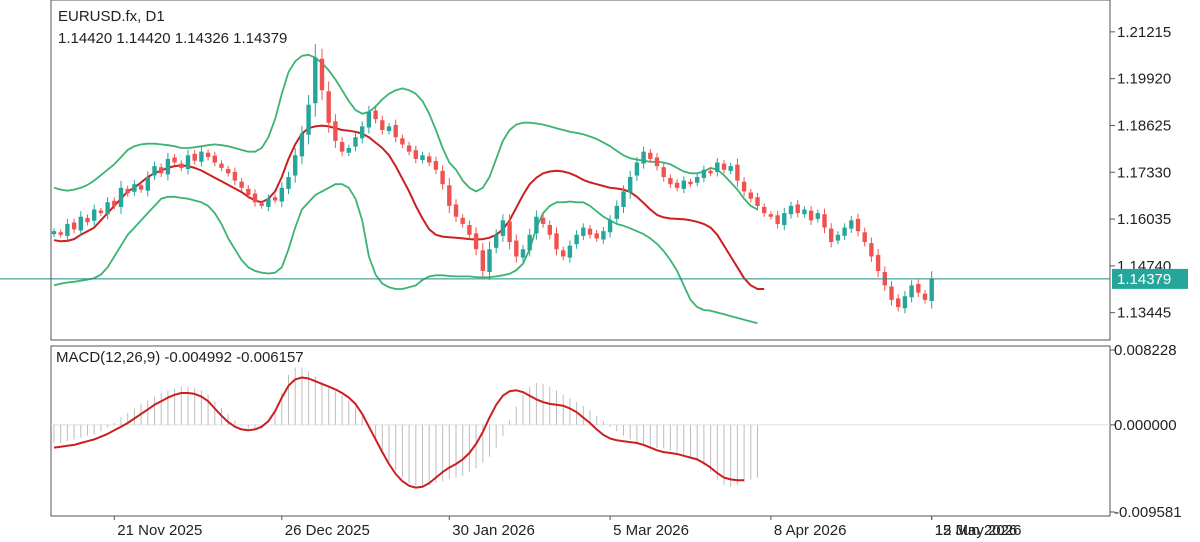 This screenshot has width=1200, height=542. What do you see at coordinates (1144, 313) in the screenshot?
I see `price-axis-label: 1.13445` at bounding box center [1144, 313].